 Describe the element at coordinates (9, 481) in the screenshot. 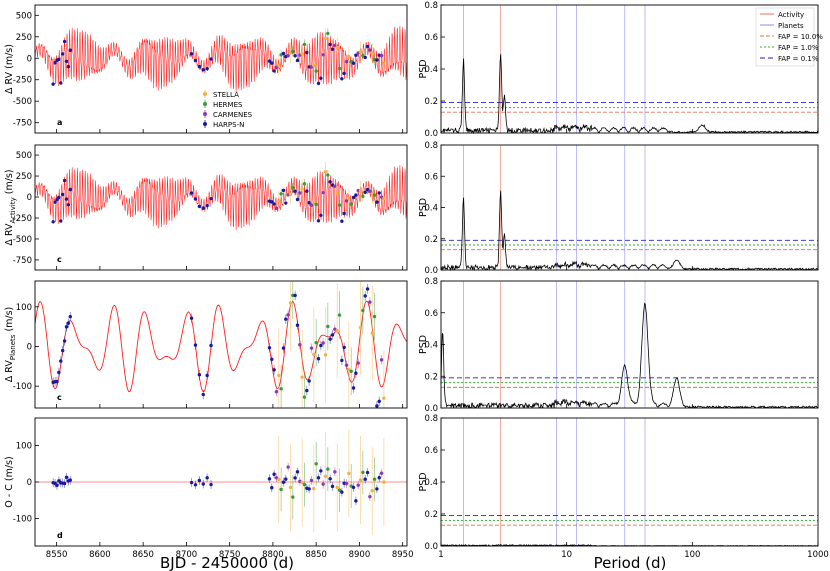

I see `y-axis-label: O - C (m/s)` at that location.